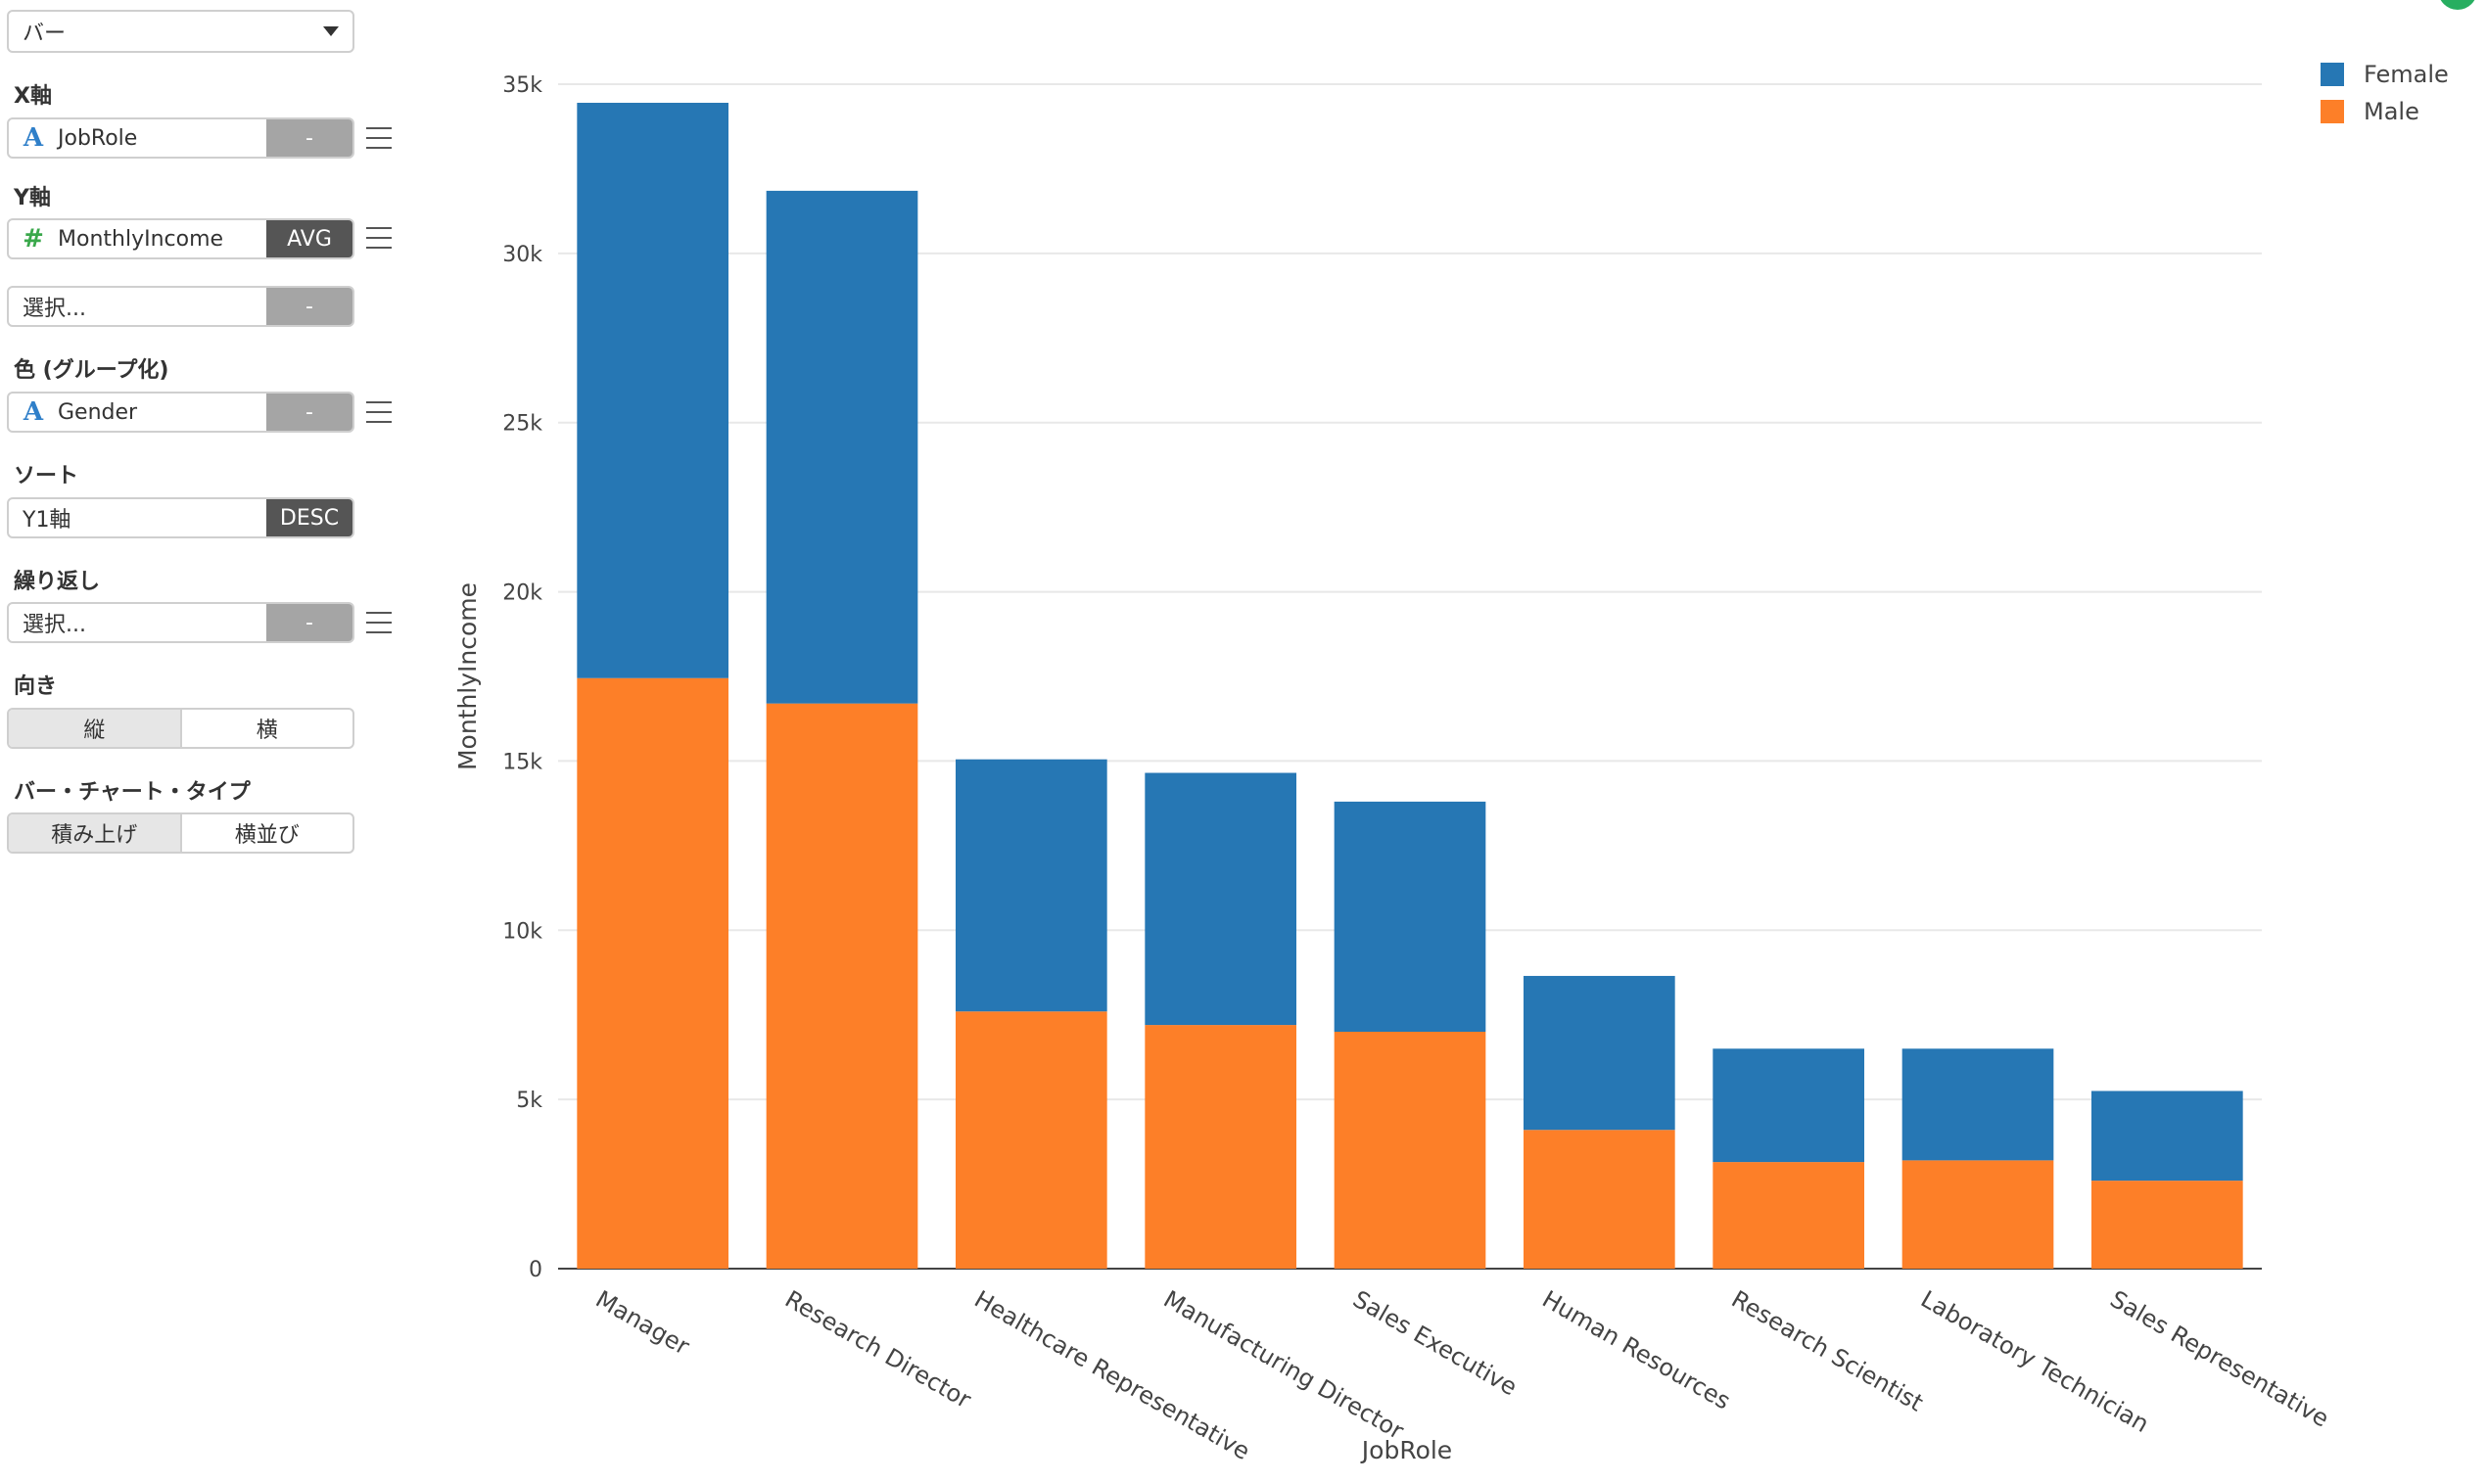 The width and height of the screenshot is (2487, 1484). I want to click on legend-swatch-male, so click(2332, 111).